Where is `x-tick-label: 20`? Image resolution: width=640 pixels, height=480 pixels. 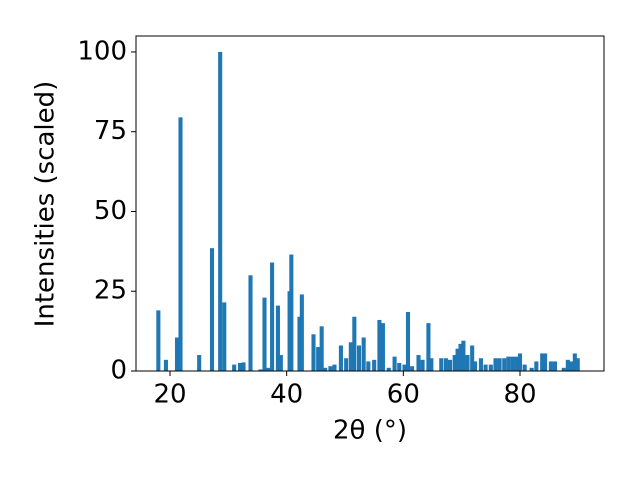
x-tick-label: 20 is located at coordinates (169, 395).